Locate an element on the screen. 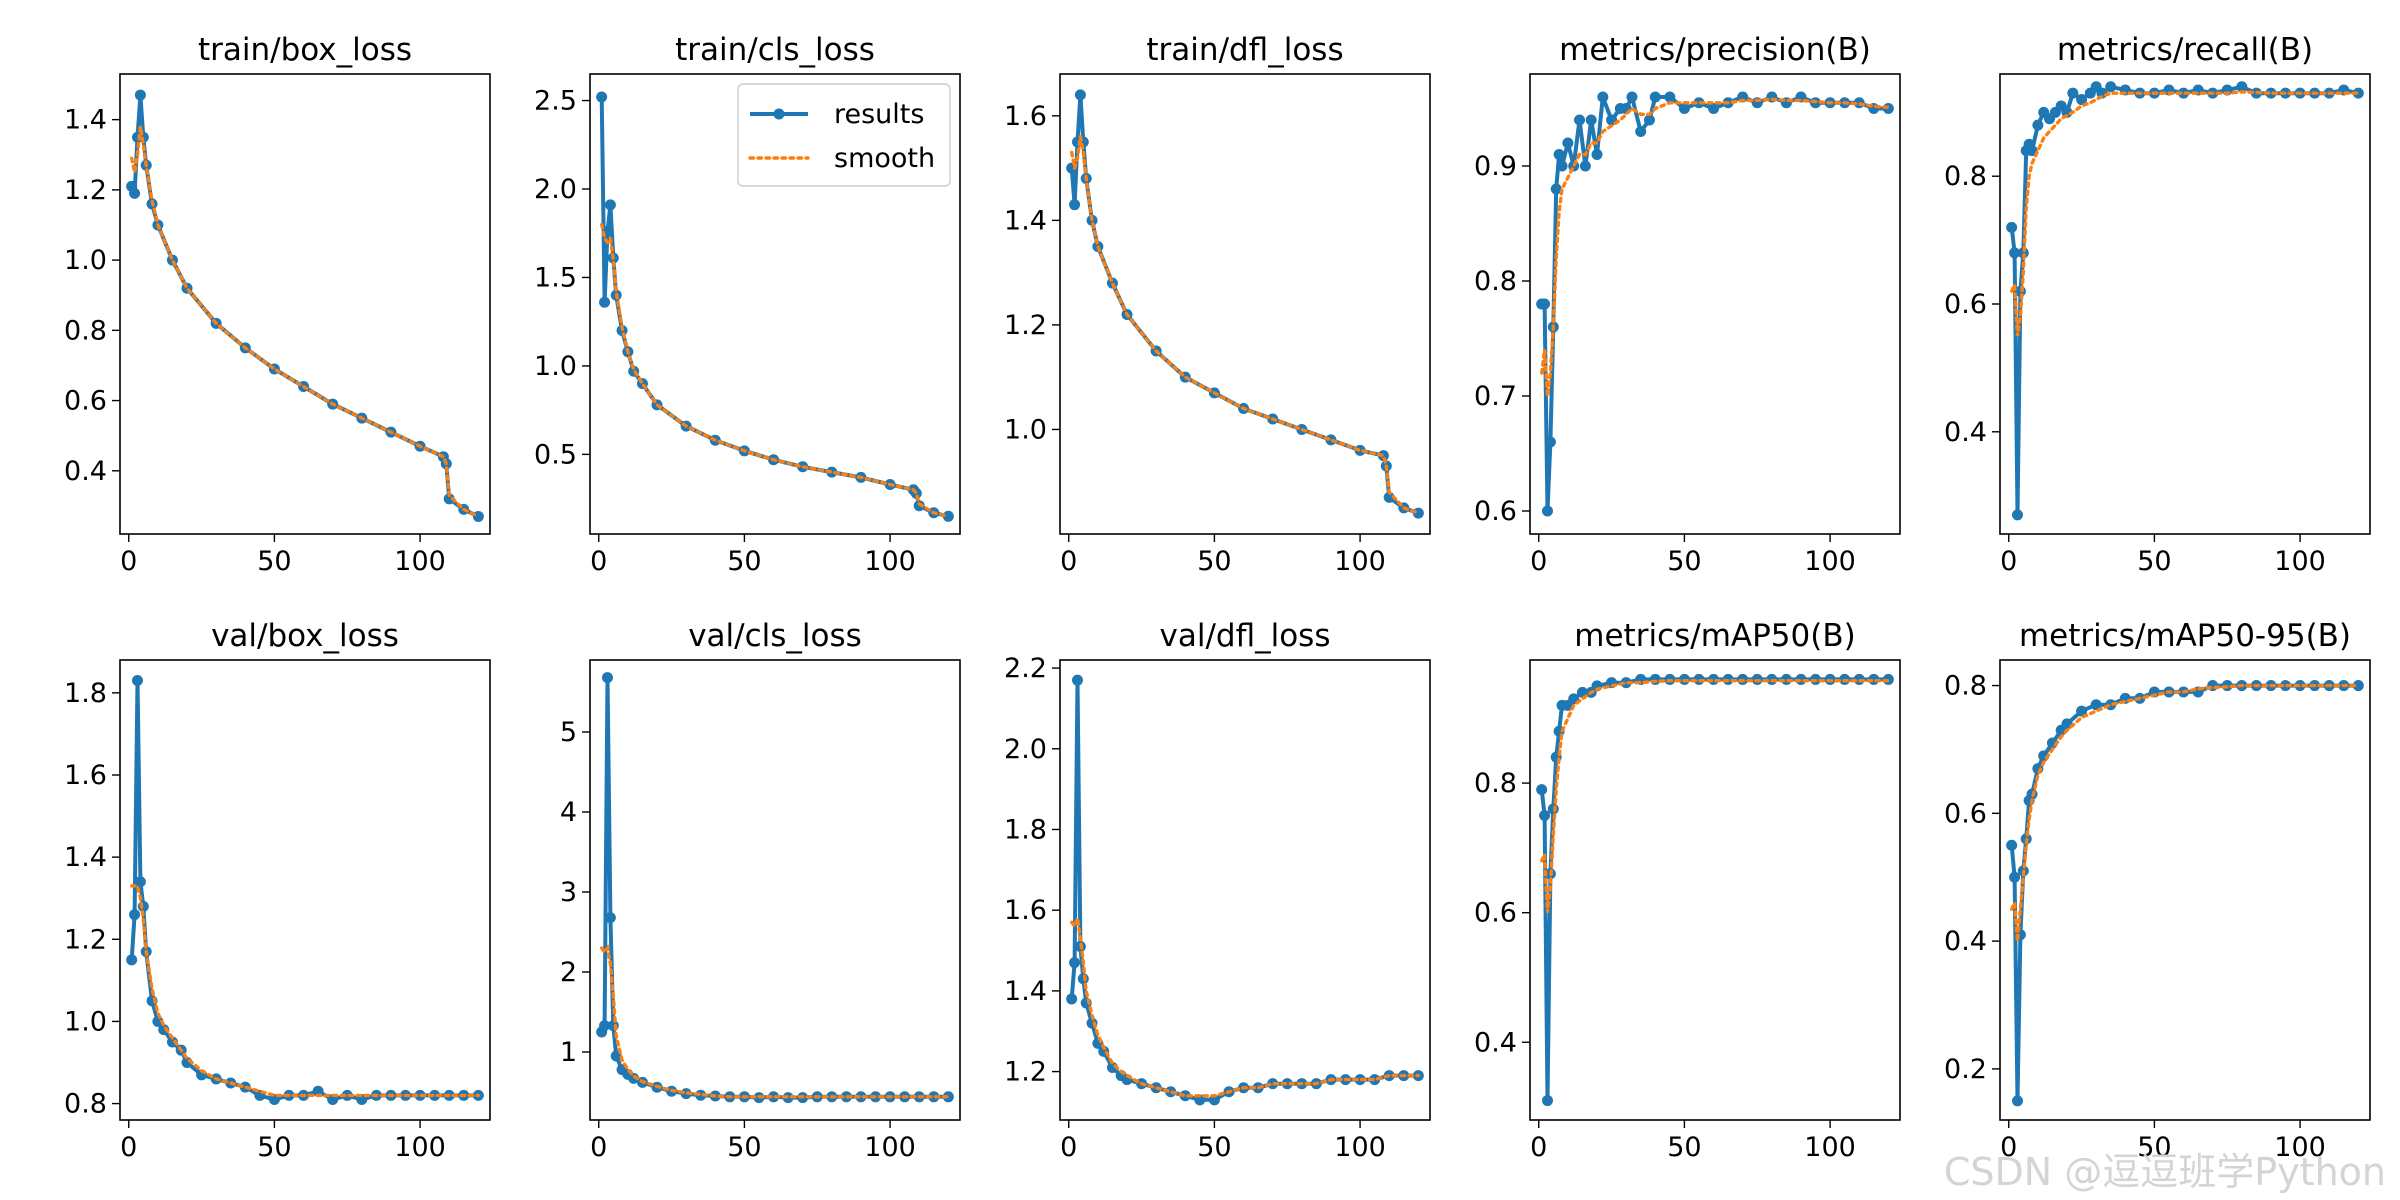  subplot-title: train/box_loss is located at coordinates (305, 50).